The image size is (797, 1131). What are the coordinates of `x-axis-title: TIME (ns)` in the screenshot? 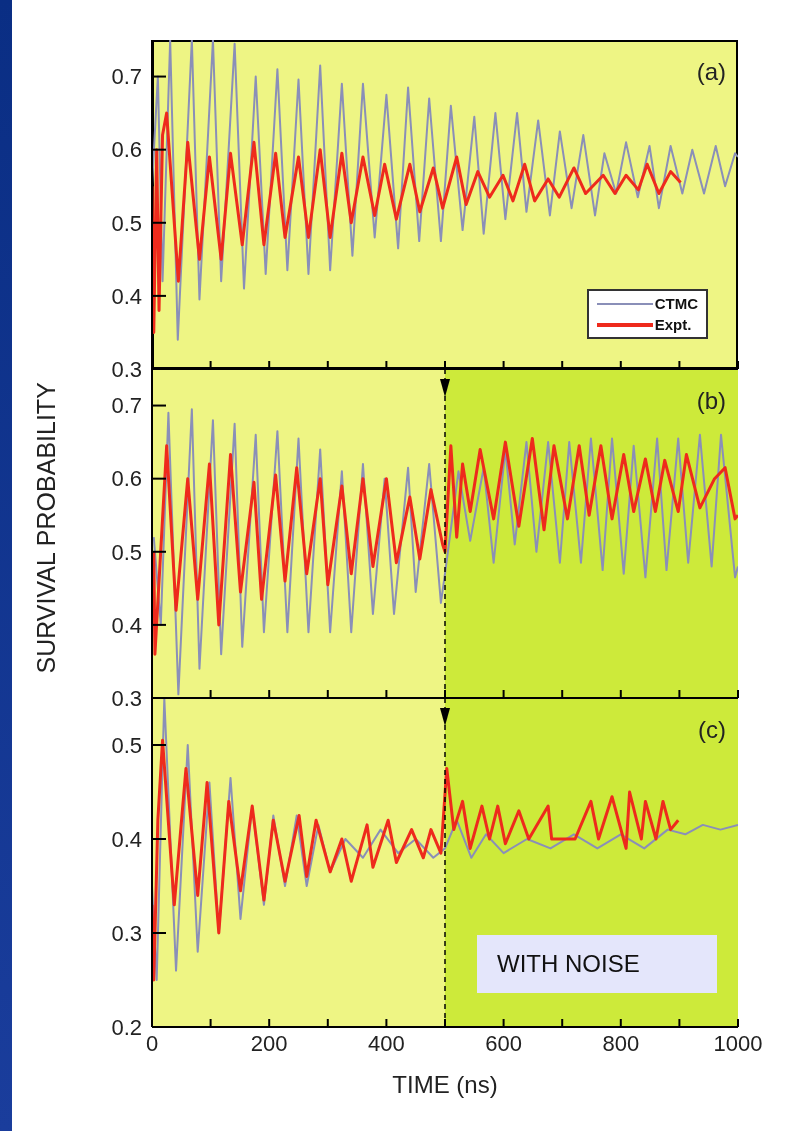 It's located at (445, 1084).